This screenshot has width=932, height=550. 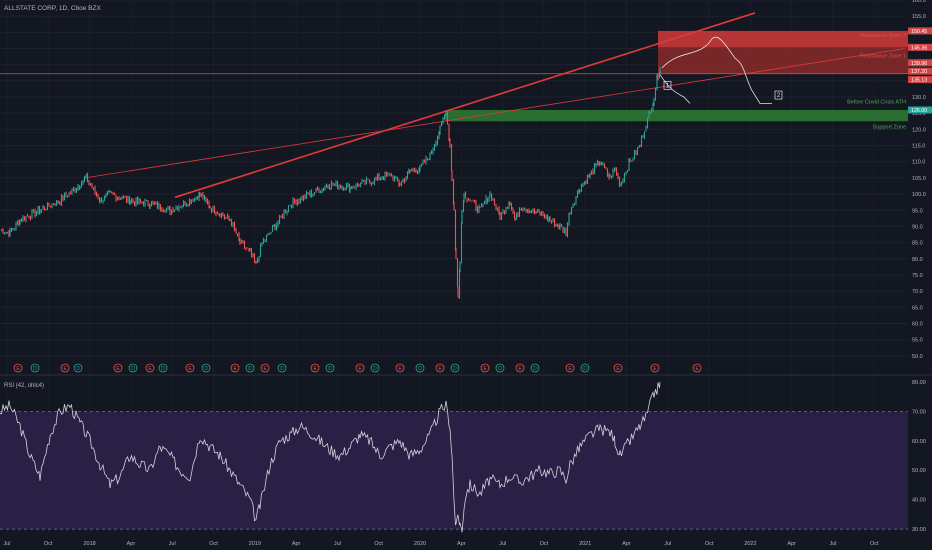 I want to click on projection-marker-box, so click(x=778, y=95).